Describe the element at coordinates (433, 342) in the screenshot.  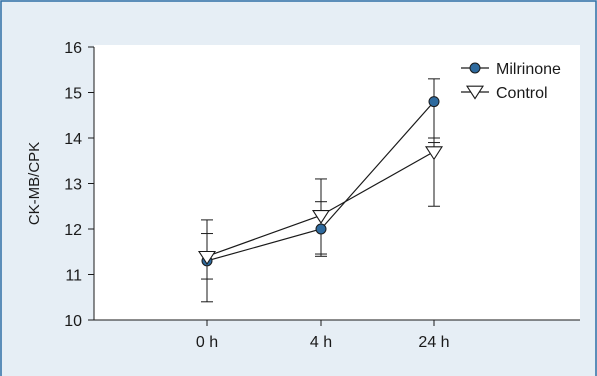
I see `x-tick-label: 24 h` at that location.